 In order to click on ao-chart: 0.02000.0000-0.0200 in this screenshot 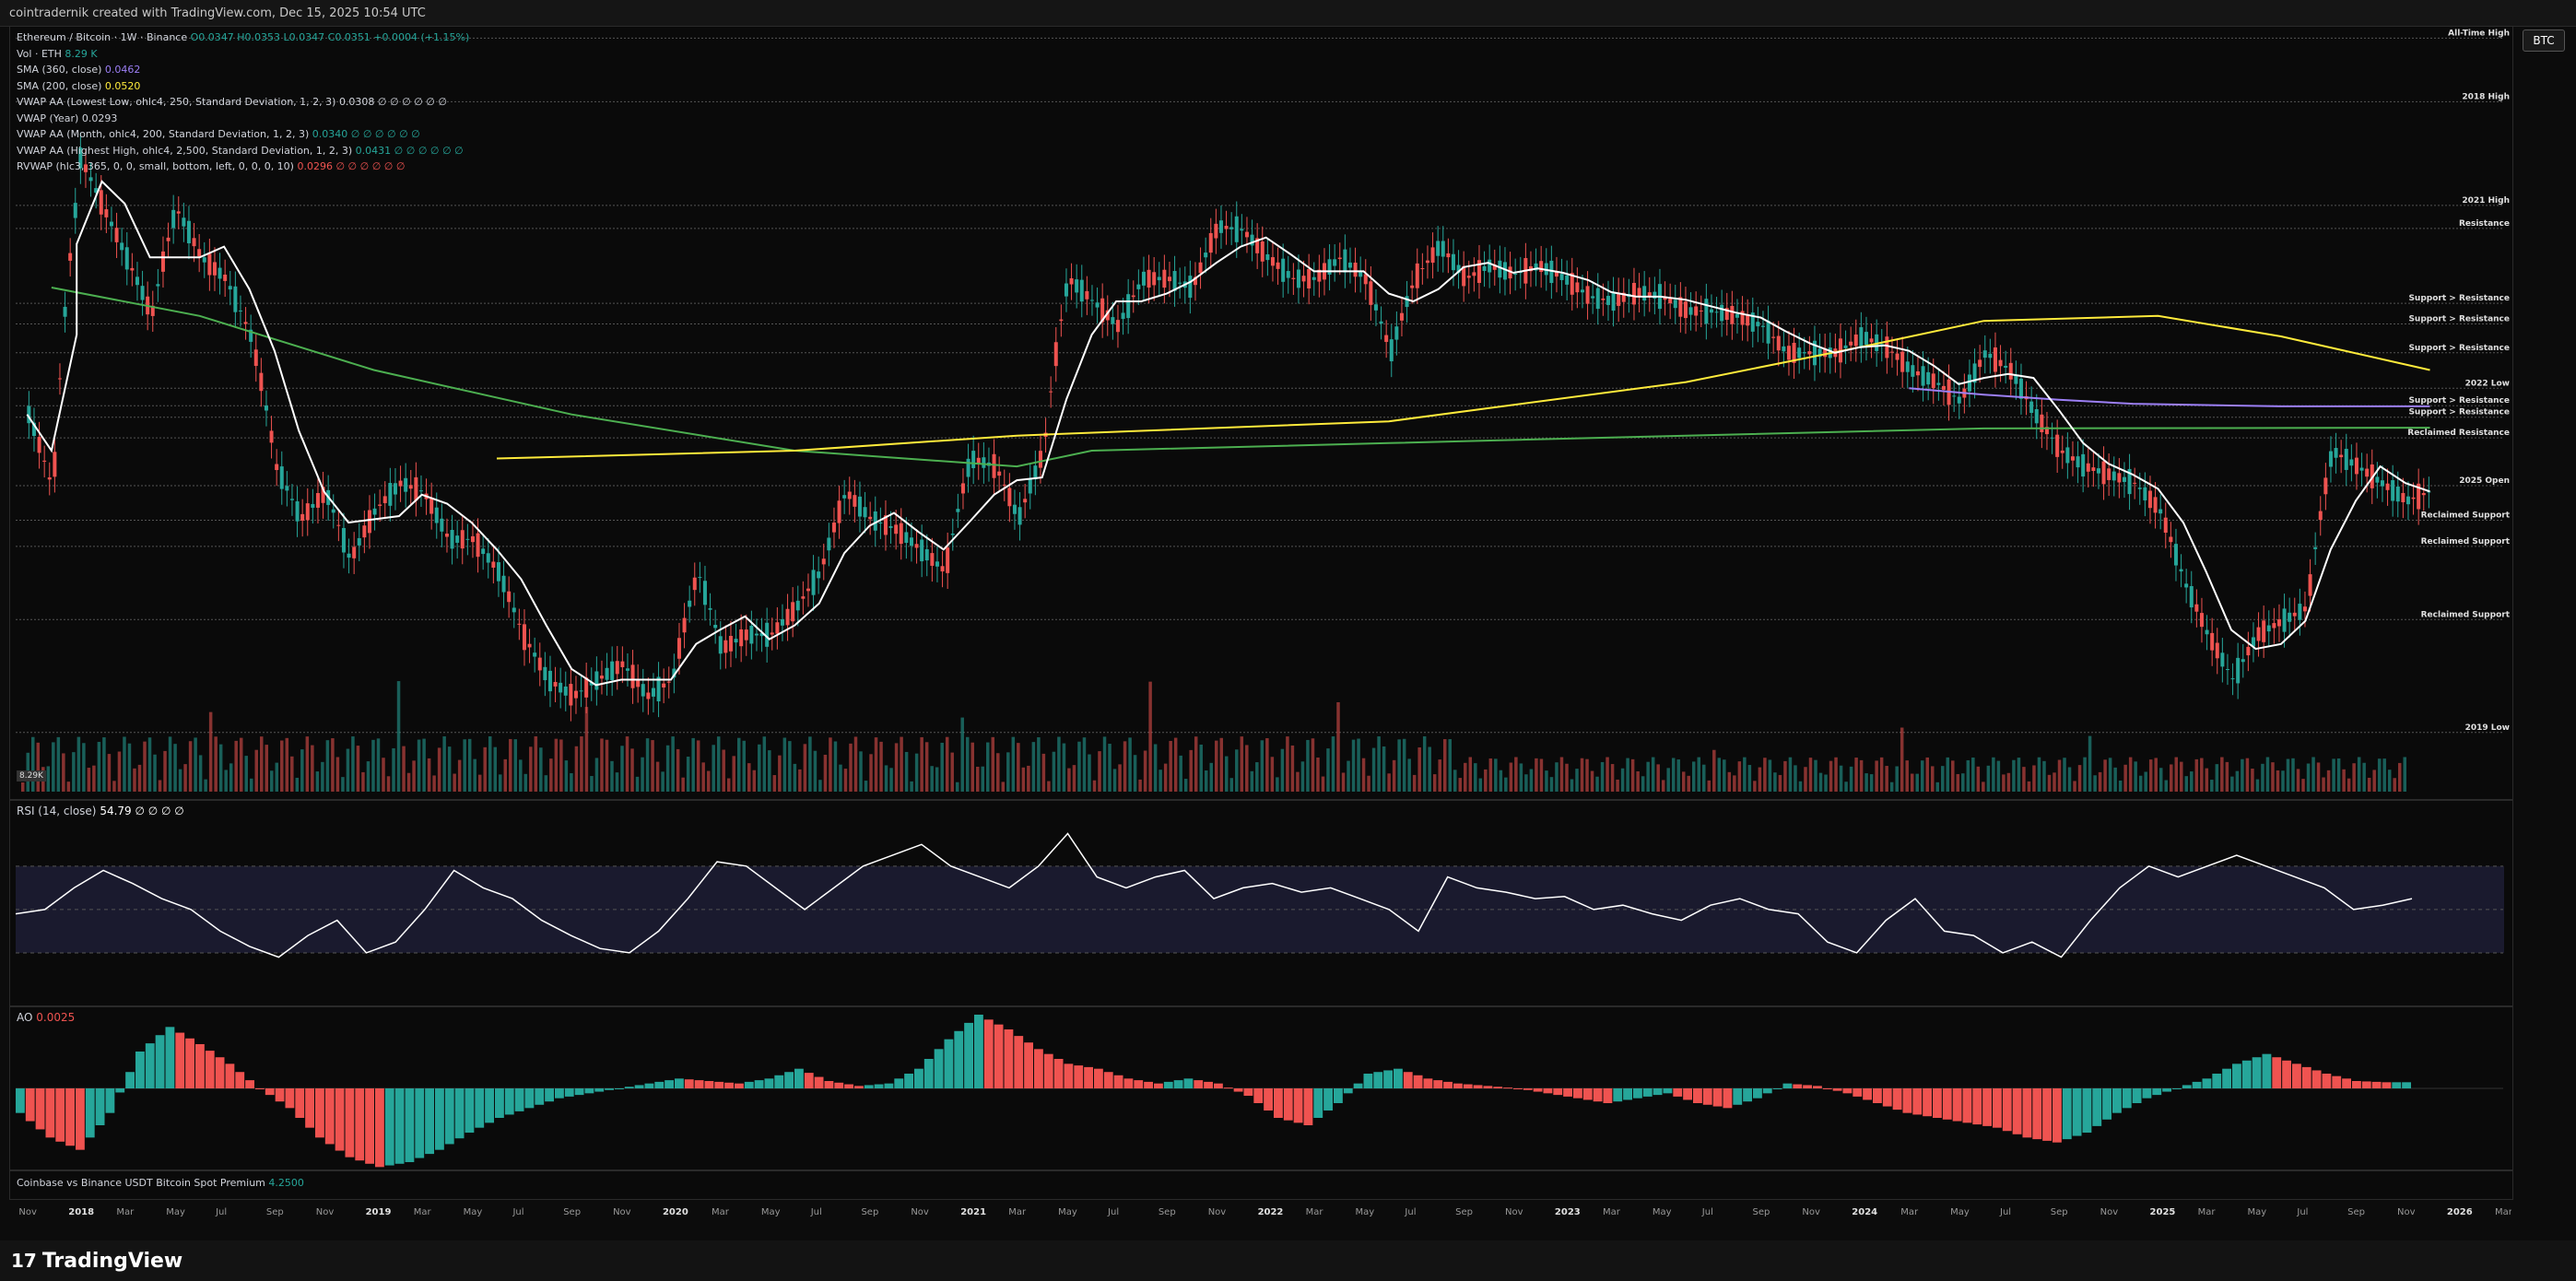, I will do `click(1280, 1088)`.